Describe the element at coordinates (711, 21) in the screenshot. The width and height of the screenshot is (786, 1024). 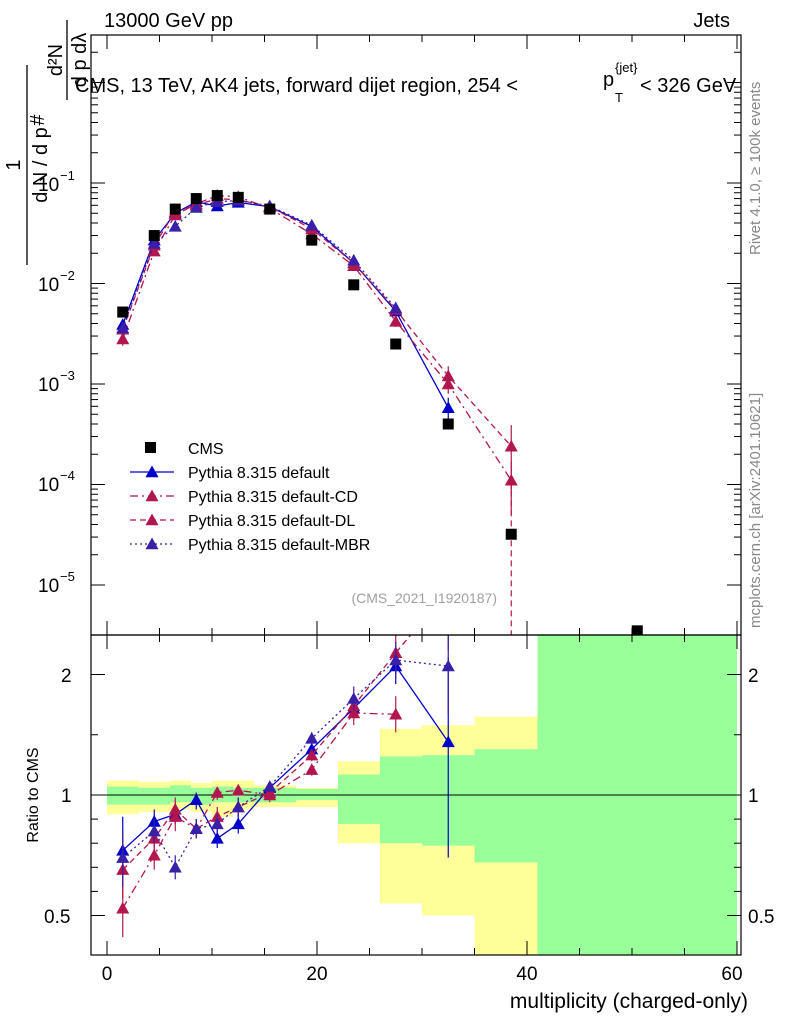
I see `header-category-label: Jets` at that location.